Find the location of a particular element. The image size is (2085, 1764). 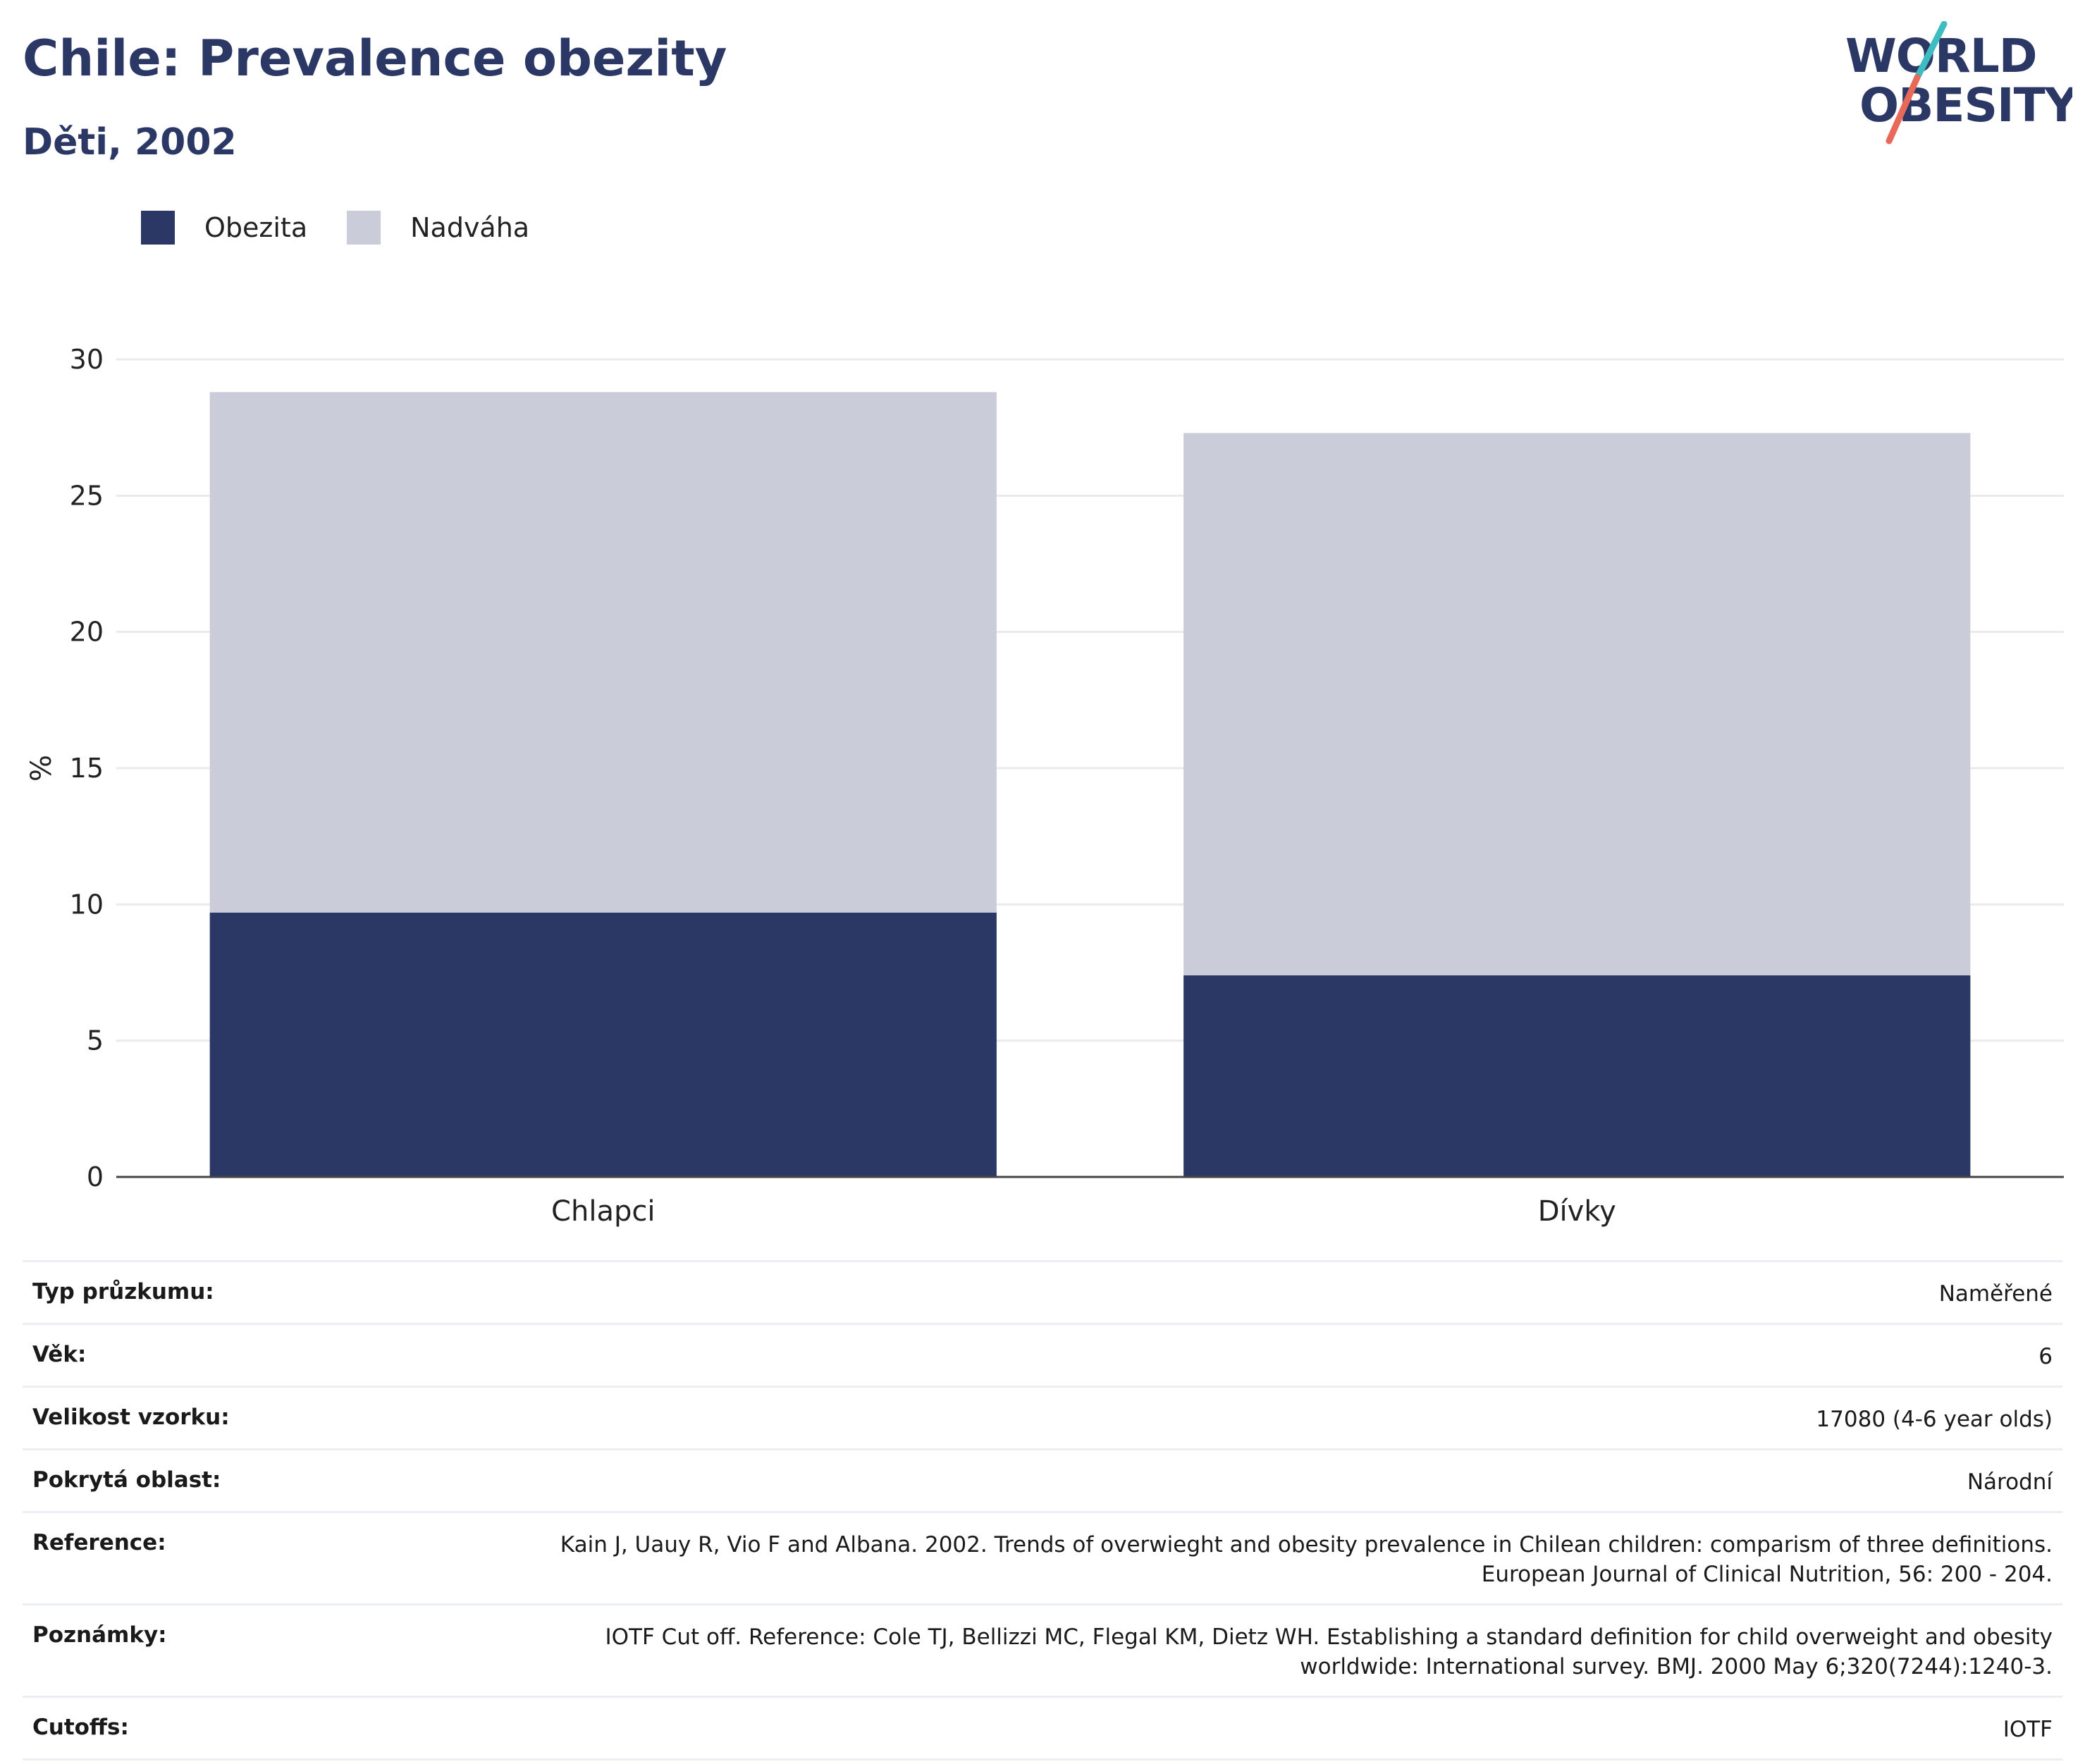

legend-item-obesity: Obezita is located at coordinates (224, 228).